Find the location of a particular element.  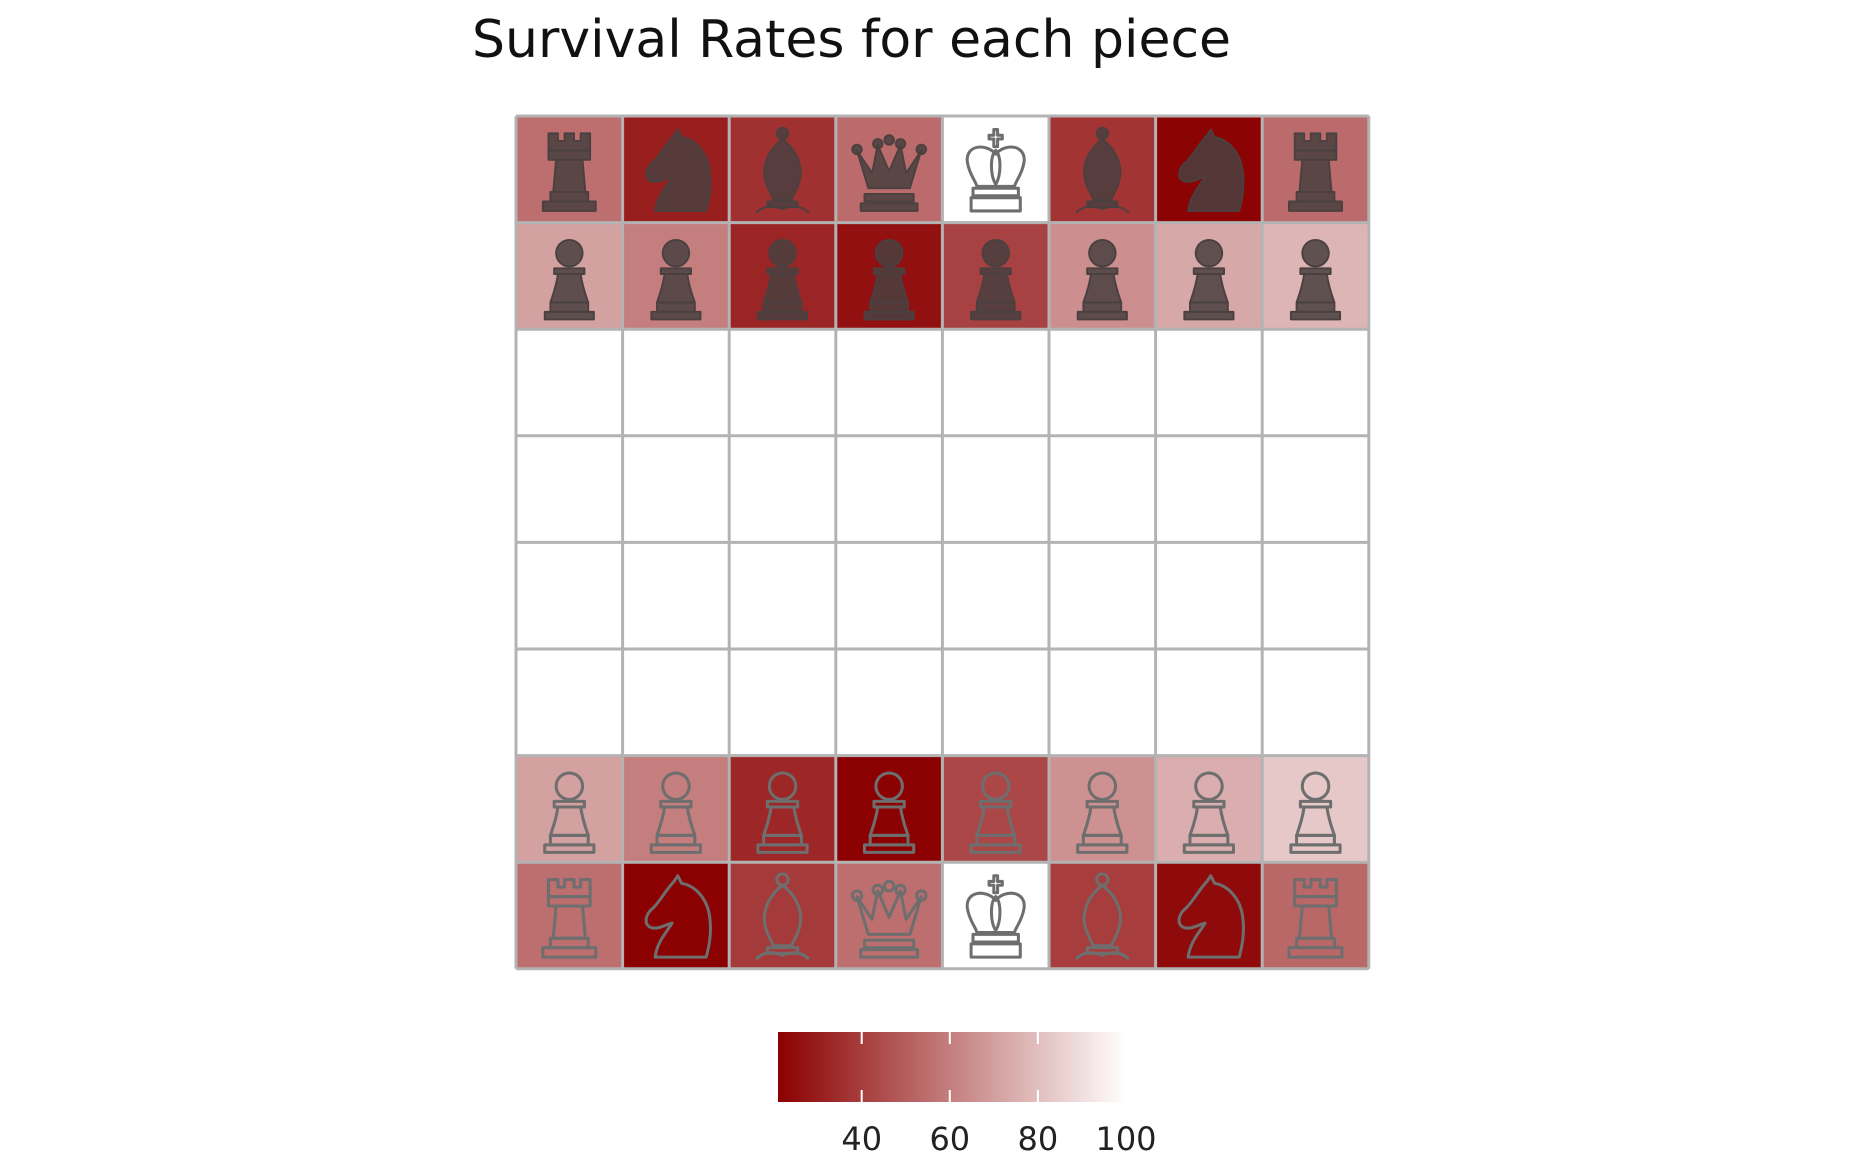

queen-icon is located at coordinates (889, 173).